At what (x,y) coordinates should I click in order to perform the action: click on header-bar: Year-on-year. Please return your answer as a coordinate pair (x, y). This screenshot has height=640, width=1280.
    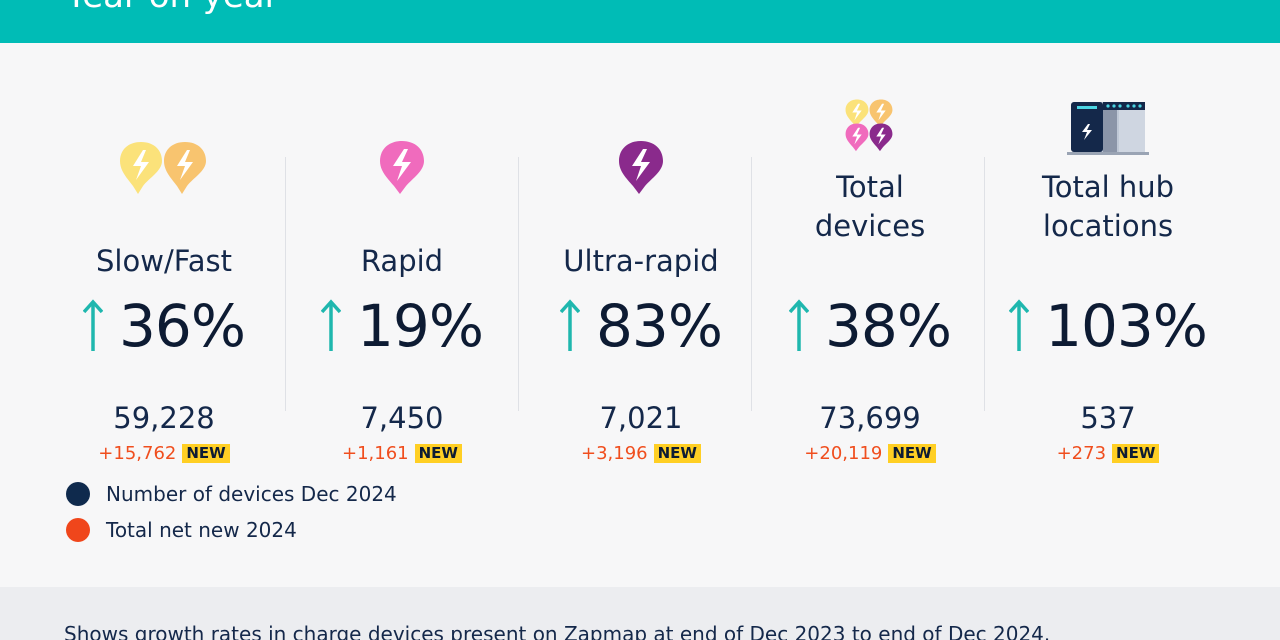
    Looking at the image, I should click on (640, 21).